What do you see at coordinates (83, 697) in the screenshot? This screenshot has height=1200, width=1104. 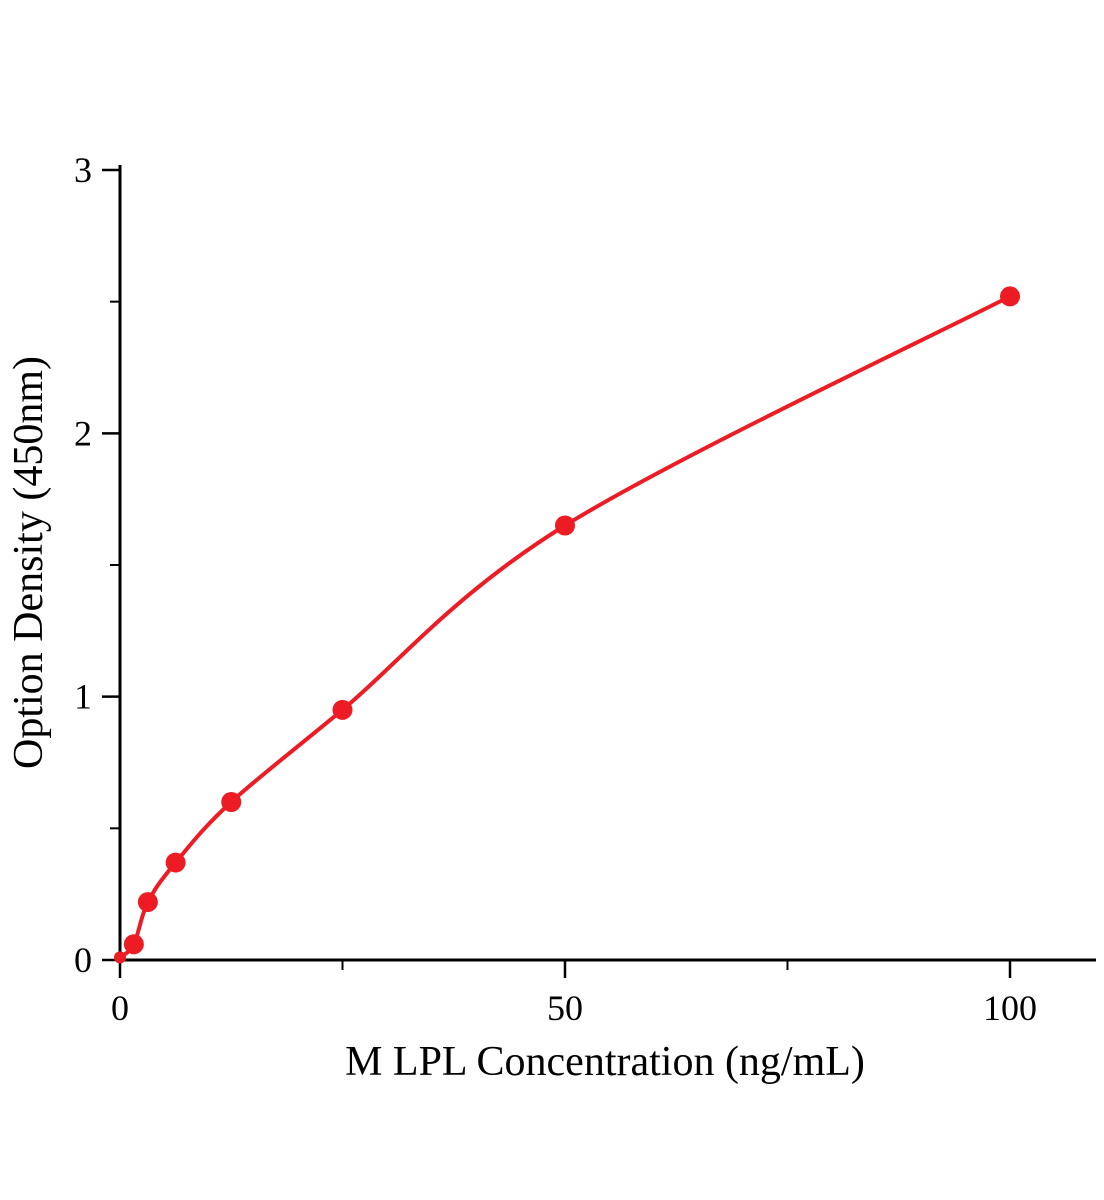 I see `y-tick-label: 1` at bounding box center [83, 697].